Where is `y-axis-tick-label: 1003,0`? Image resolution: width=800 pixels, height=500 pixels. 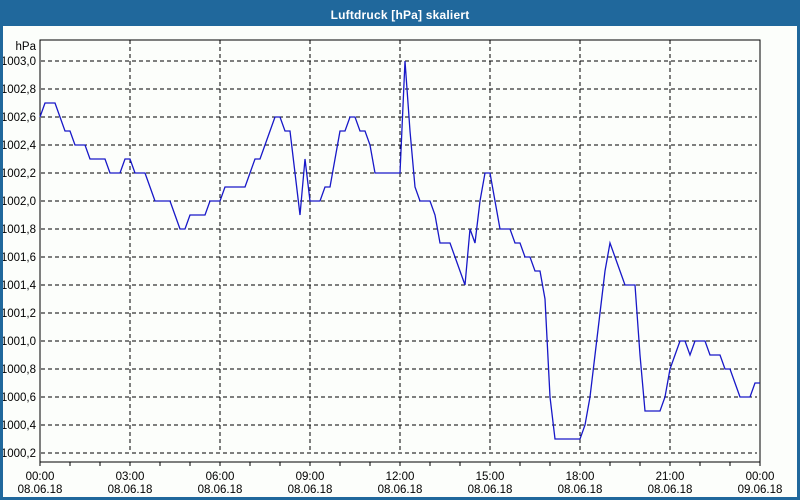
y-axis-tick-label: 1003,0 is located at coordinates (19, 62).